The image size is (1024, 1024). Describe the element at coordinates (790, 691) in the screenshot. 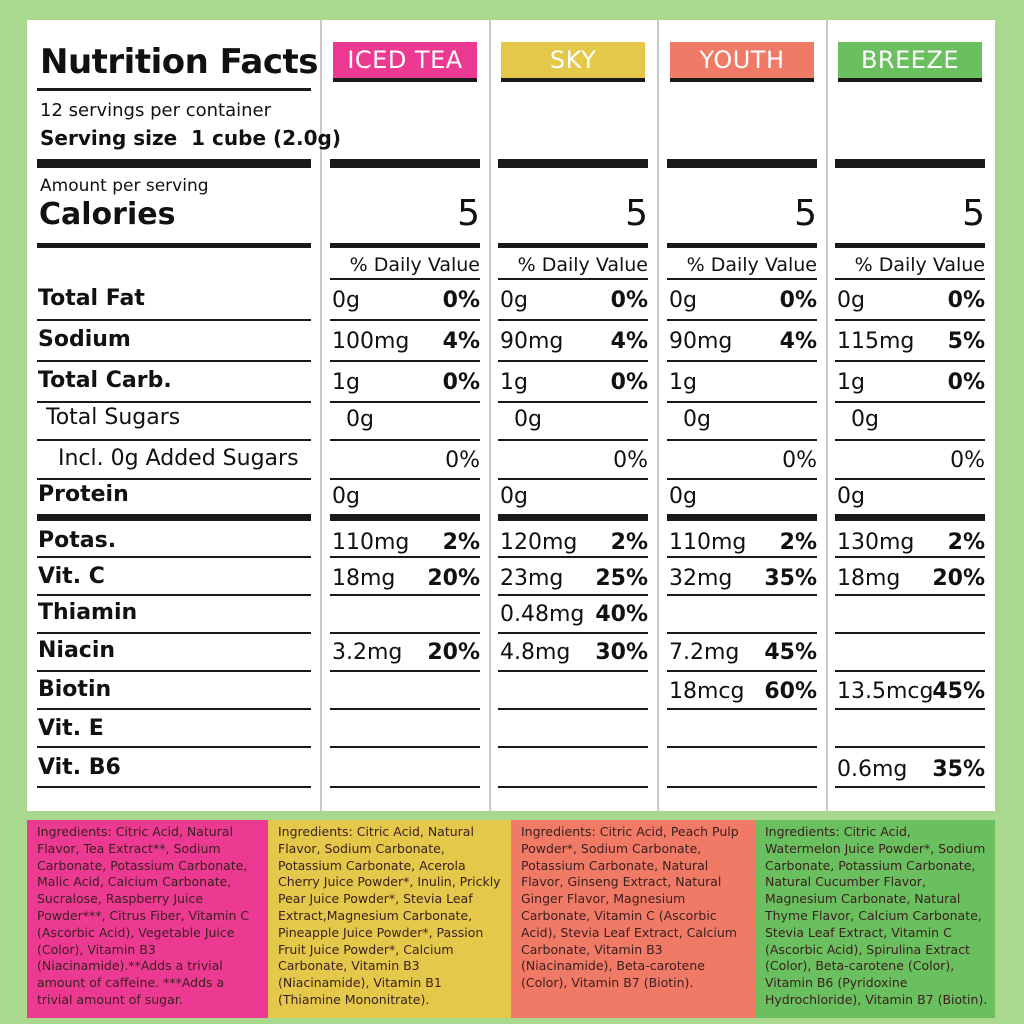

I see `nutrient-daily-value: 60%` at that location.